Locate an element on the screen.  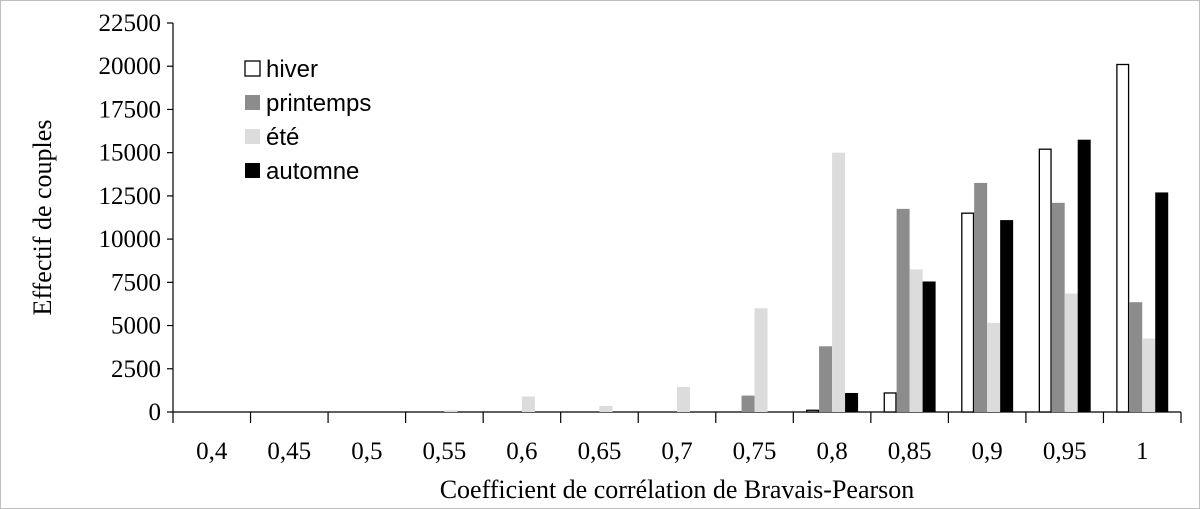
x-tick-label-5: 0,65 is located at coordinates (600, 451).